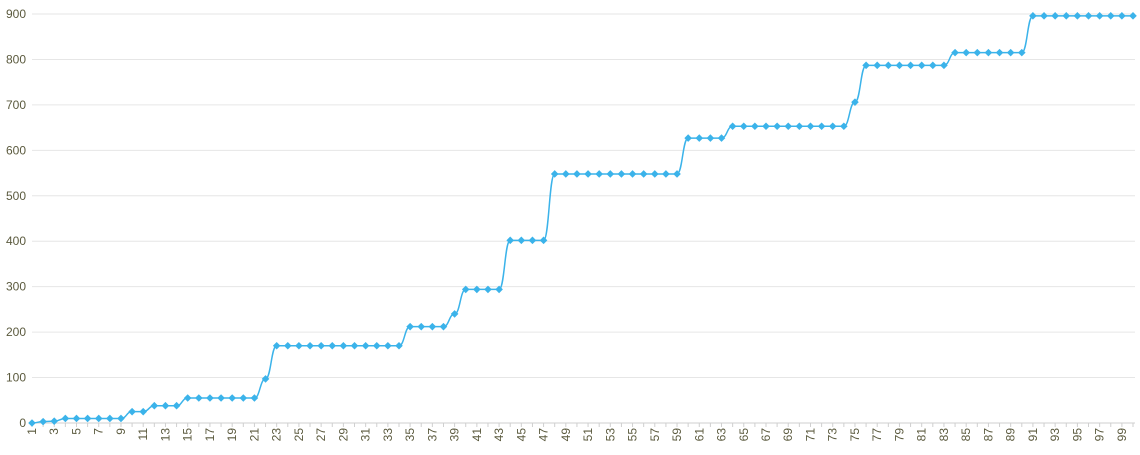  I want to click on x-tick-label: 23, so click(277, 435).